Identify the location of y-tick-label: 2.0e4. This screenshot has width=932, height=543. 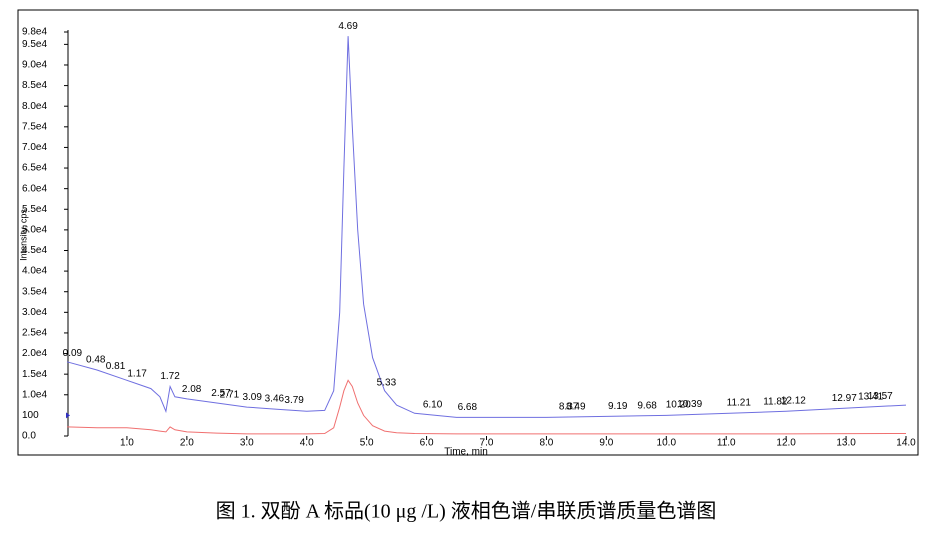
(34, 353).